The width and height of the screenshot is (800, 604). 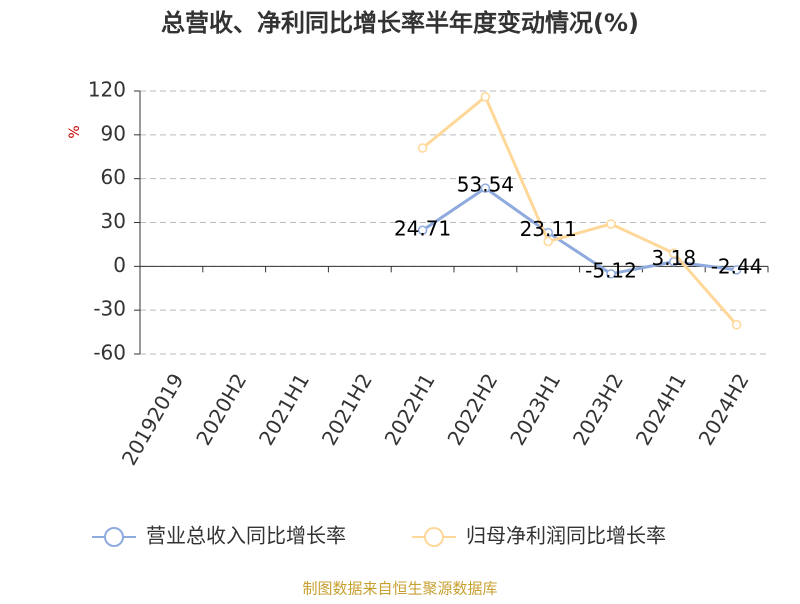 I want to click on data-label: -5.12, so click(x=611, y=270).